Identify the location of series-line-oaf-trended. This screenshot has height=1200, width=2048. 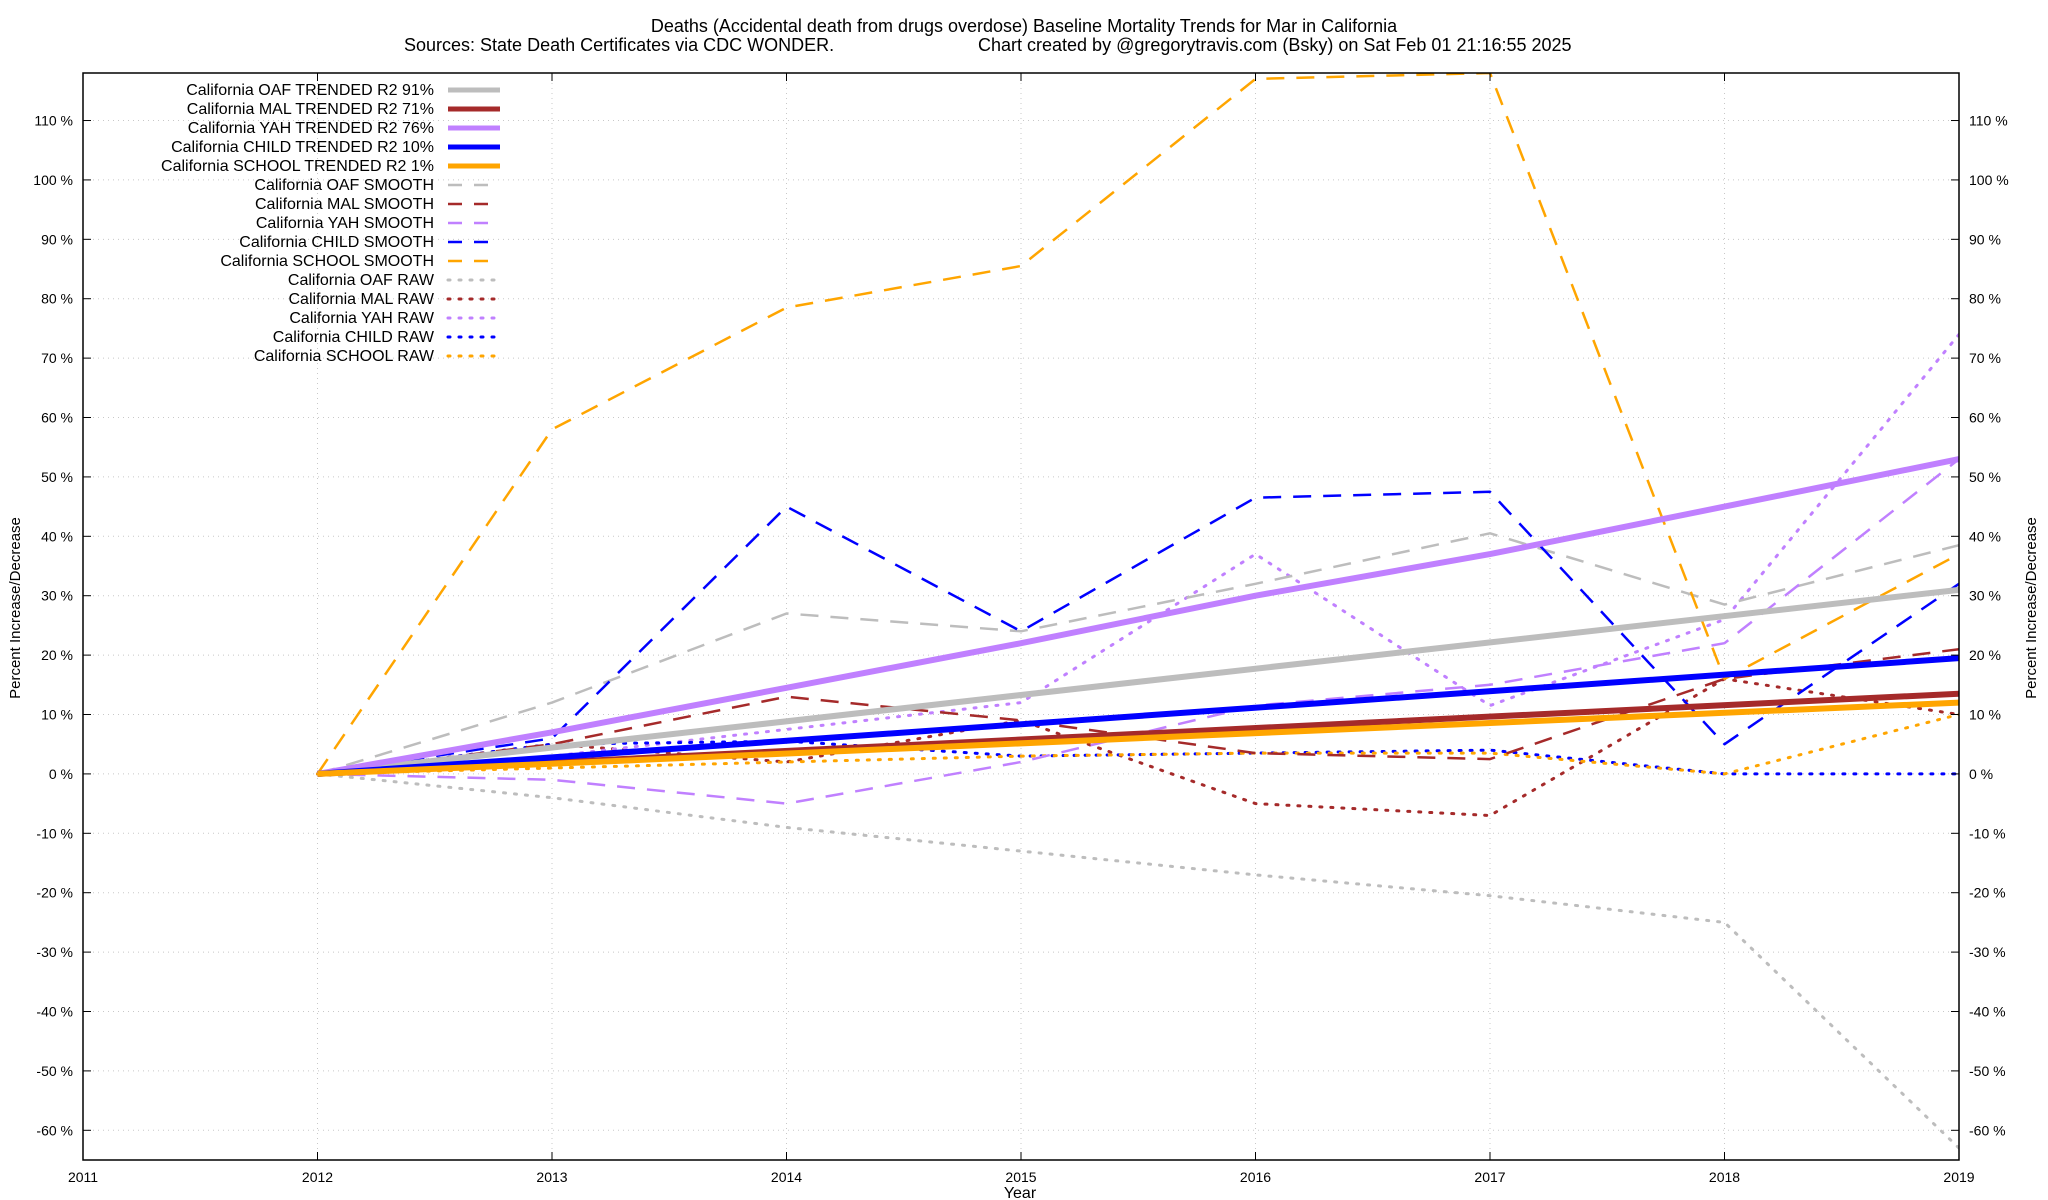
(1138, 681).